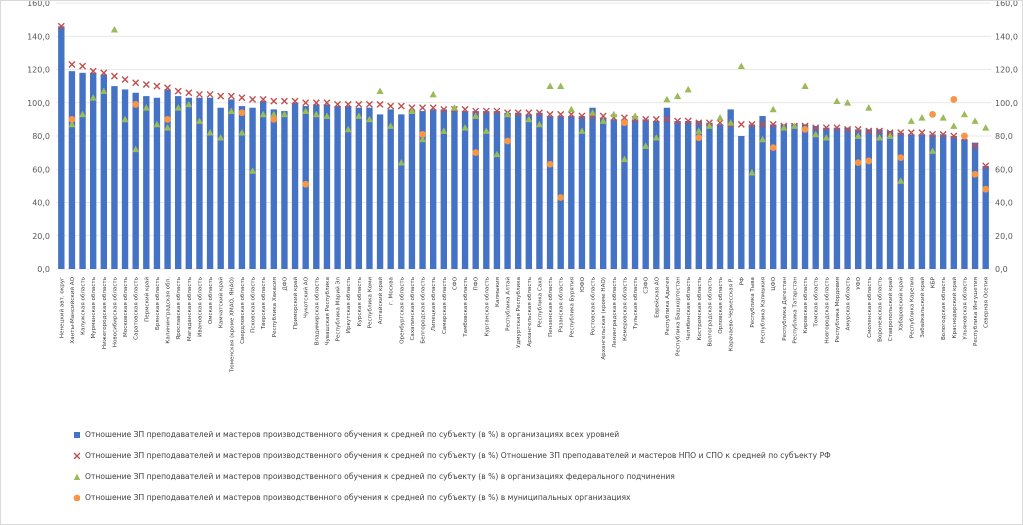 The width and height of the screenshot is (1023, 525). Describe the element at coordinates (41, 203) in the screenshot. I see `y-tick-label: 40,0` at that location.